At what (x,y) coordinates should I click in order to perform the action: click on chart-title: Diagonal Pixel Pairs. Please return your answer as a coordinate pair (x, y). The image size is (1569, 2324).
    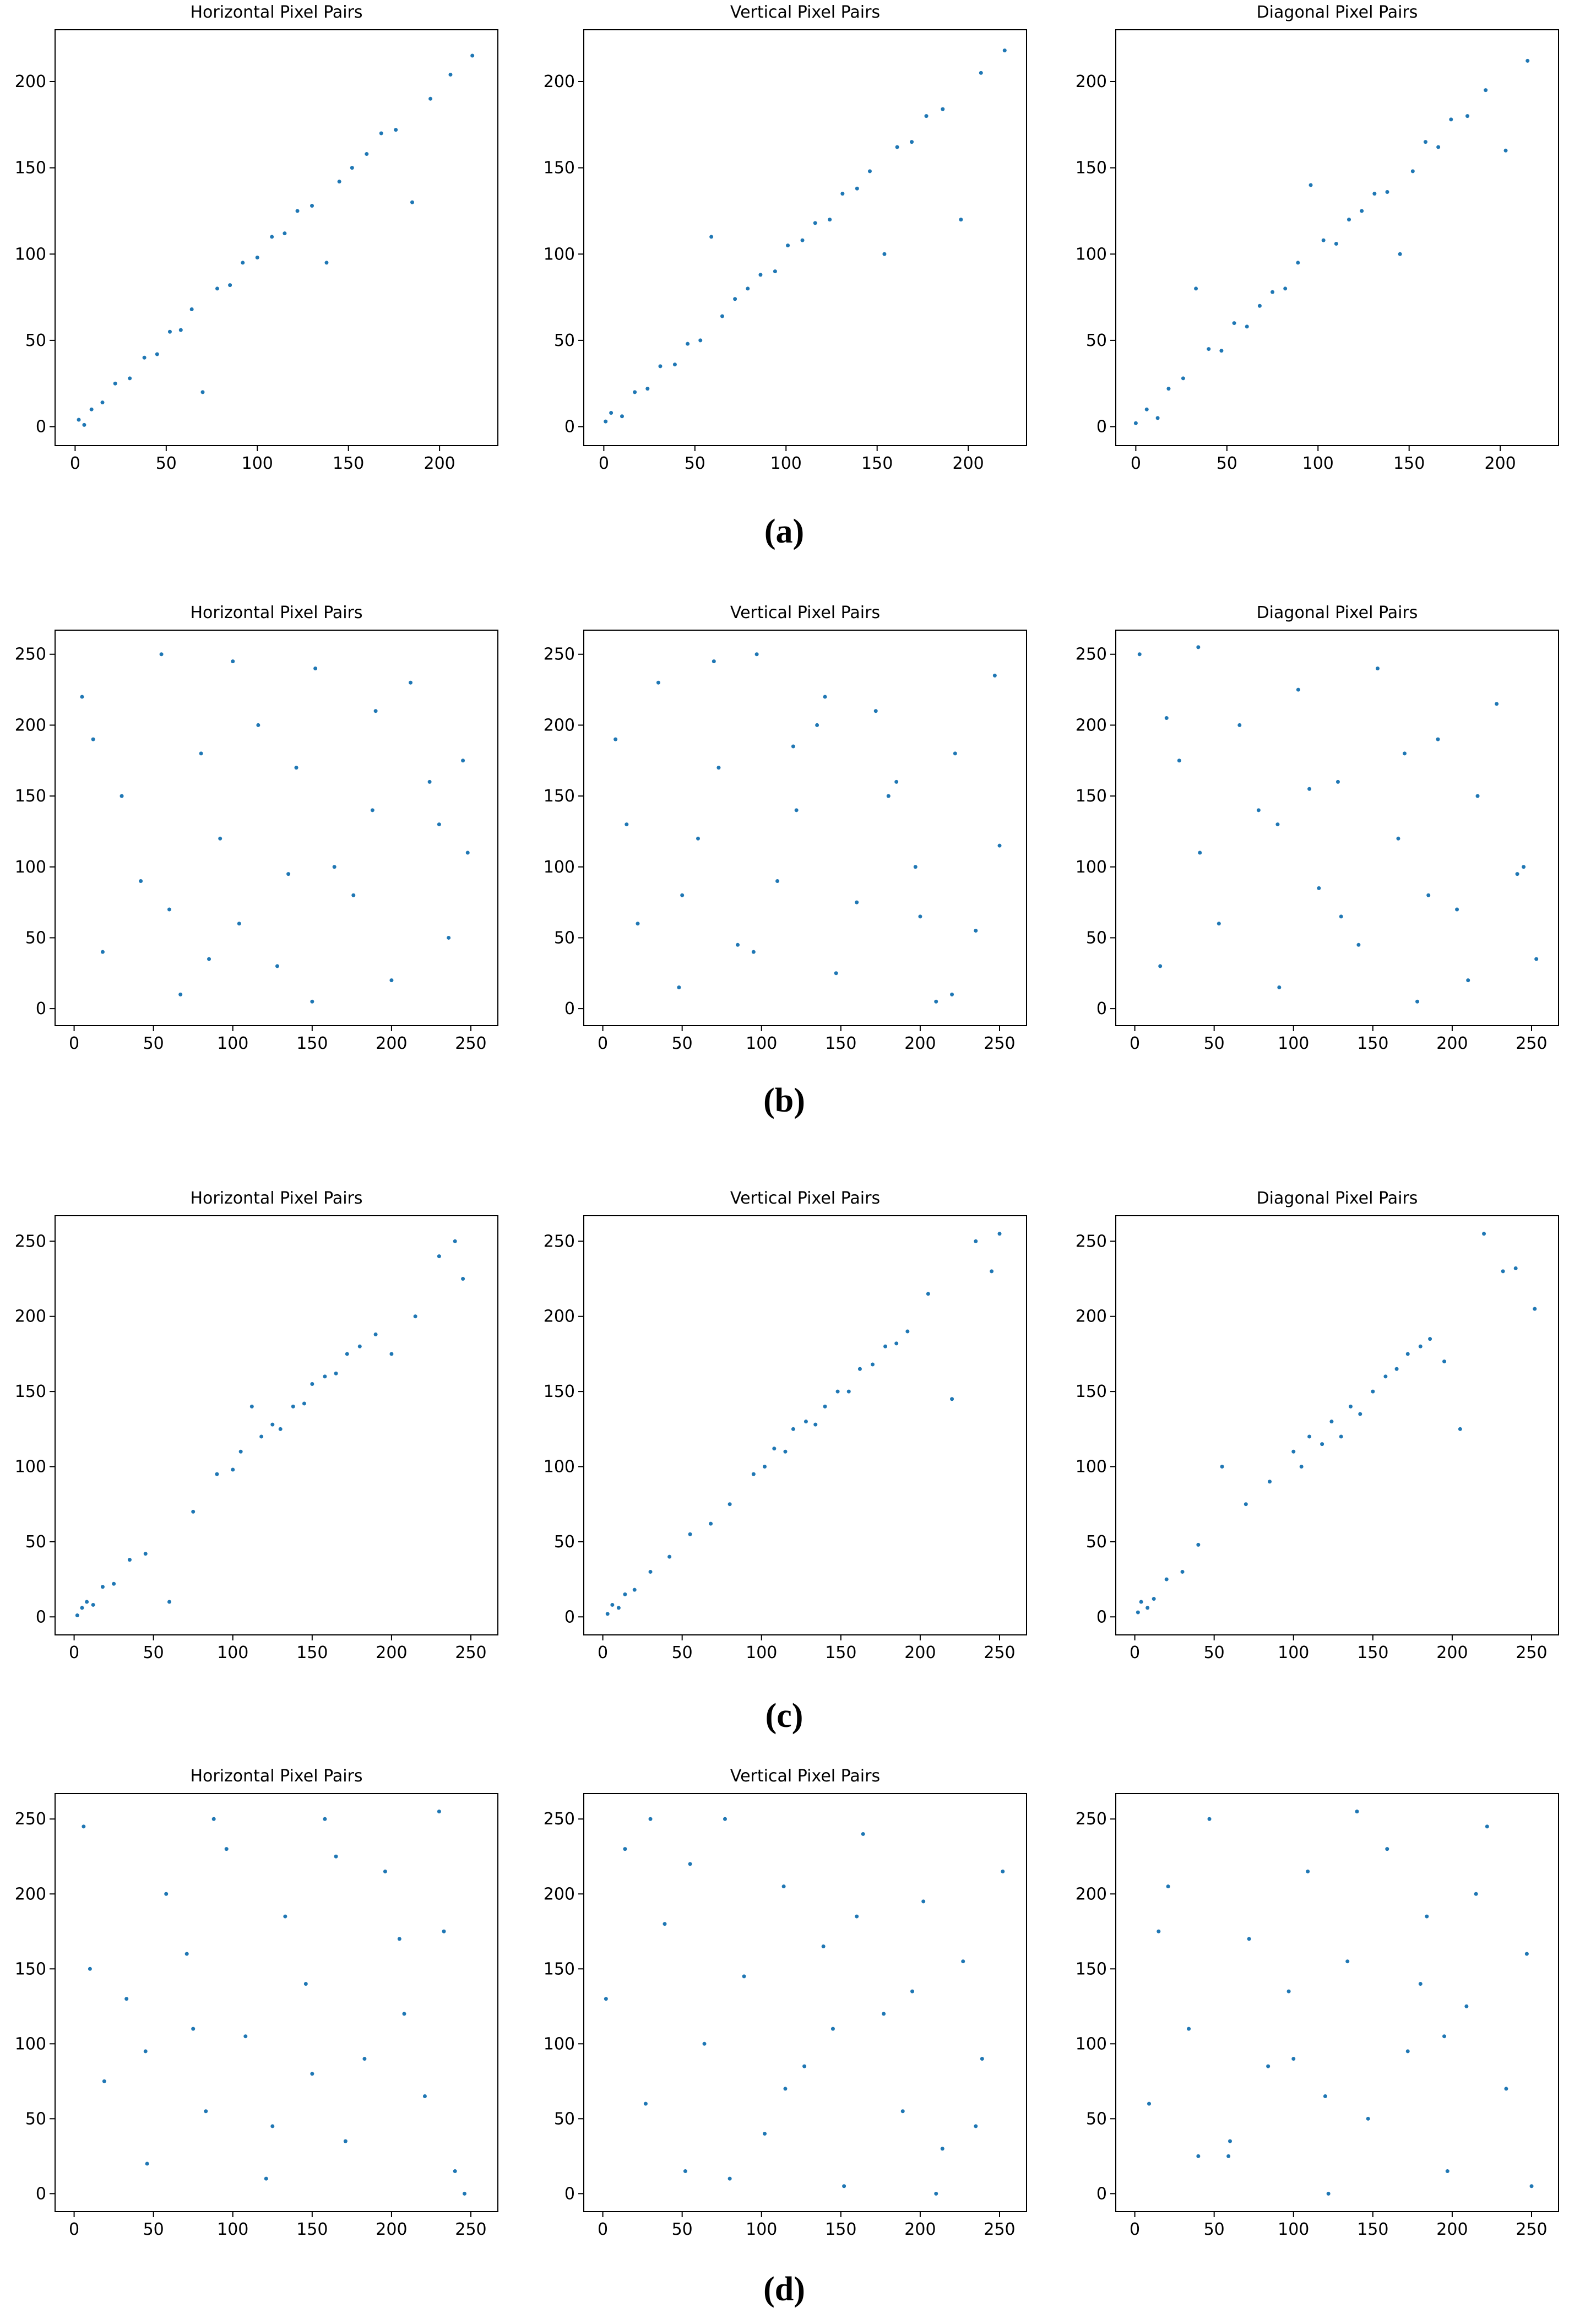
    Looking at the image, I should click on (1337, 1198).